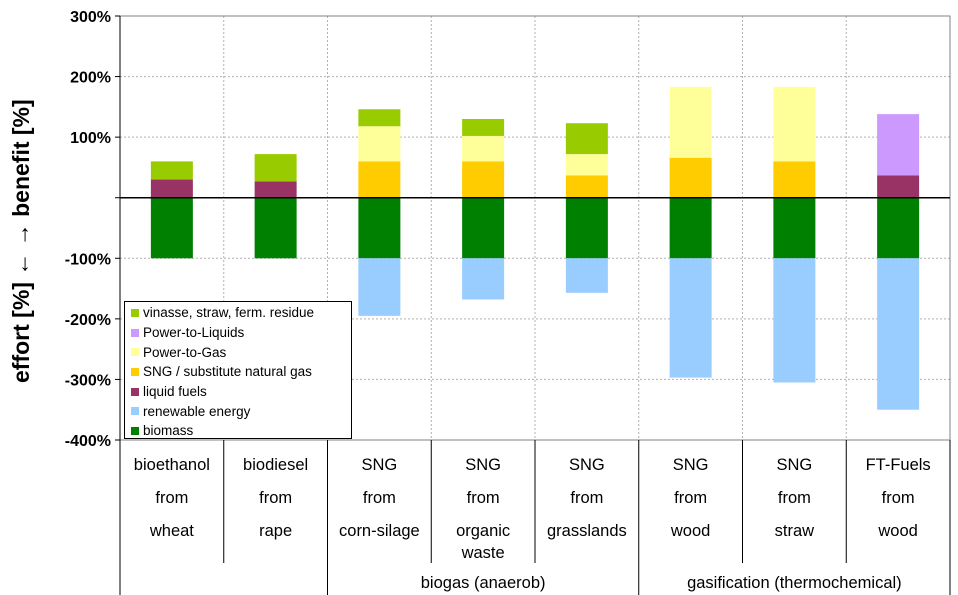 Image resolution: width=958 pixels, height=595 pixels. What do you see at coordinates (90, 78) in the screenshot?
I see `y-tick-label: 200%` at bounding box center [90, 78].